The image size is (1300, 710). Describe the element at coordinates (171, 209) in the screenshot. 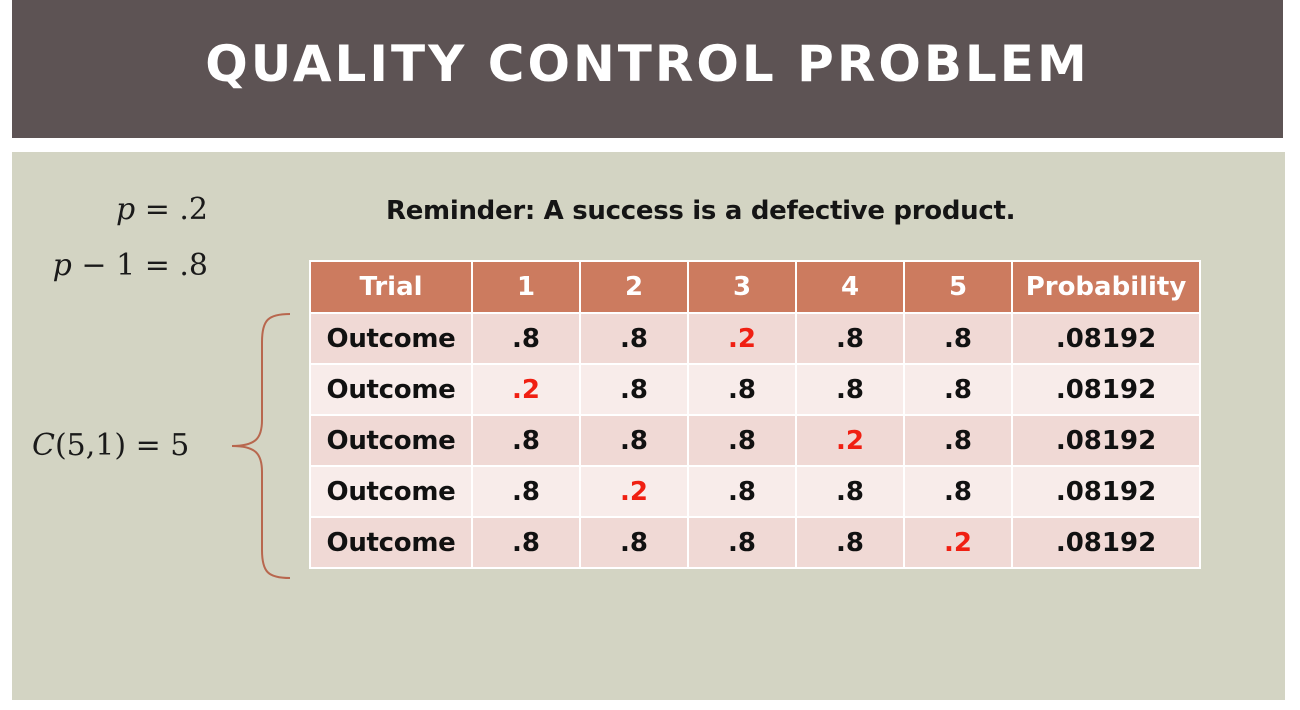

I see `equation-p-rhs: = .2` at that location.